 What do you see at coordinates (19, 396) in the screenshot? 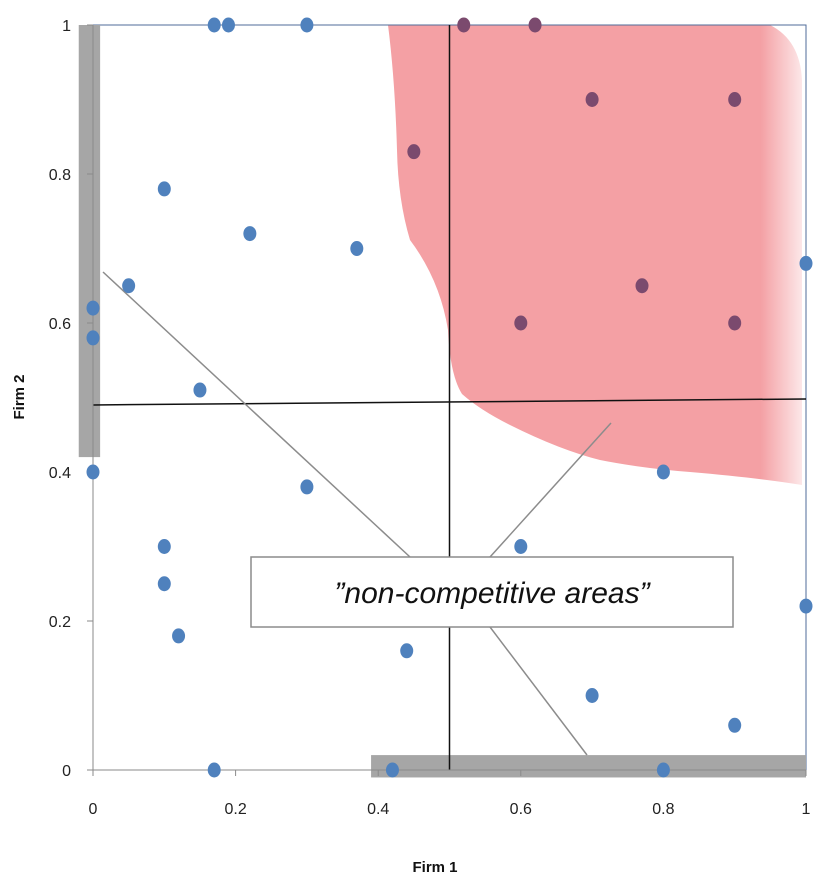
I see `y-axis-title: Firm 2` at bounding box center [19, 396].